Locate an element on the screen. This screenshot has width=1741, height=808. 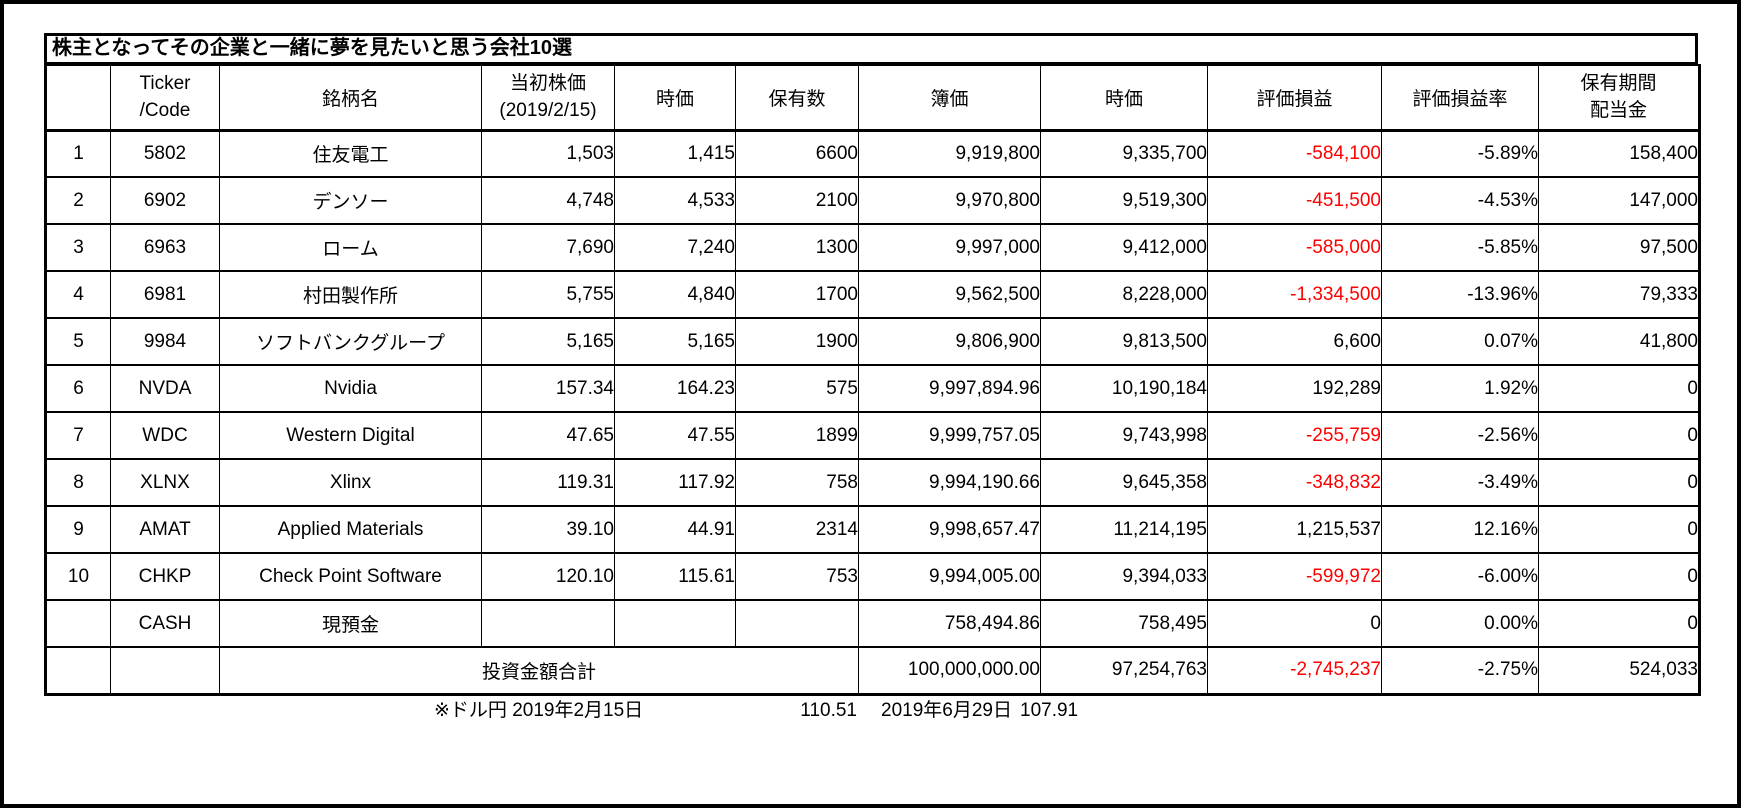
cell-ticker: 5802 is located at coordinates (165, 153).